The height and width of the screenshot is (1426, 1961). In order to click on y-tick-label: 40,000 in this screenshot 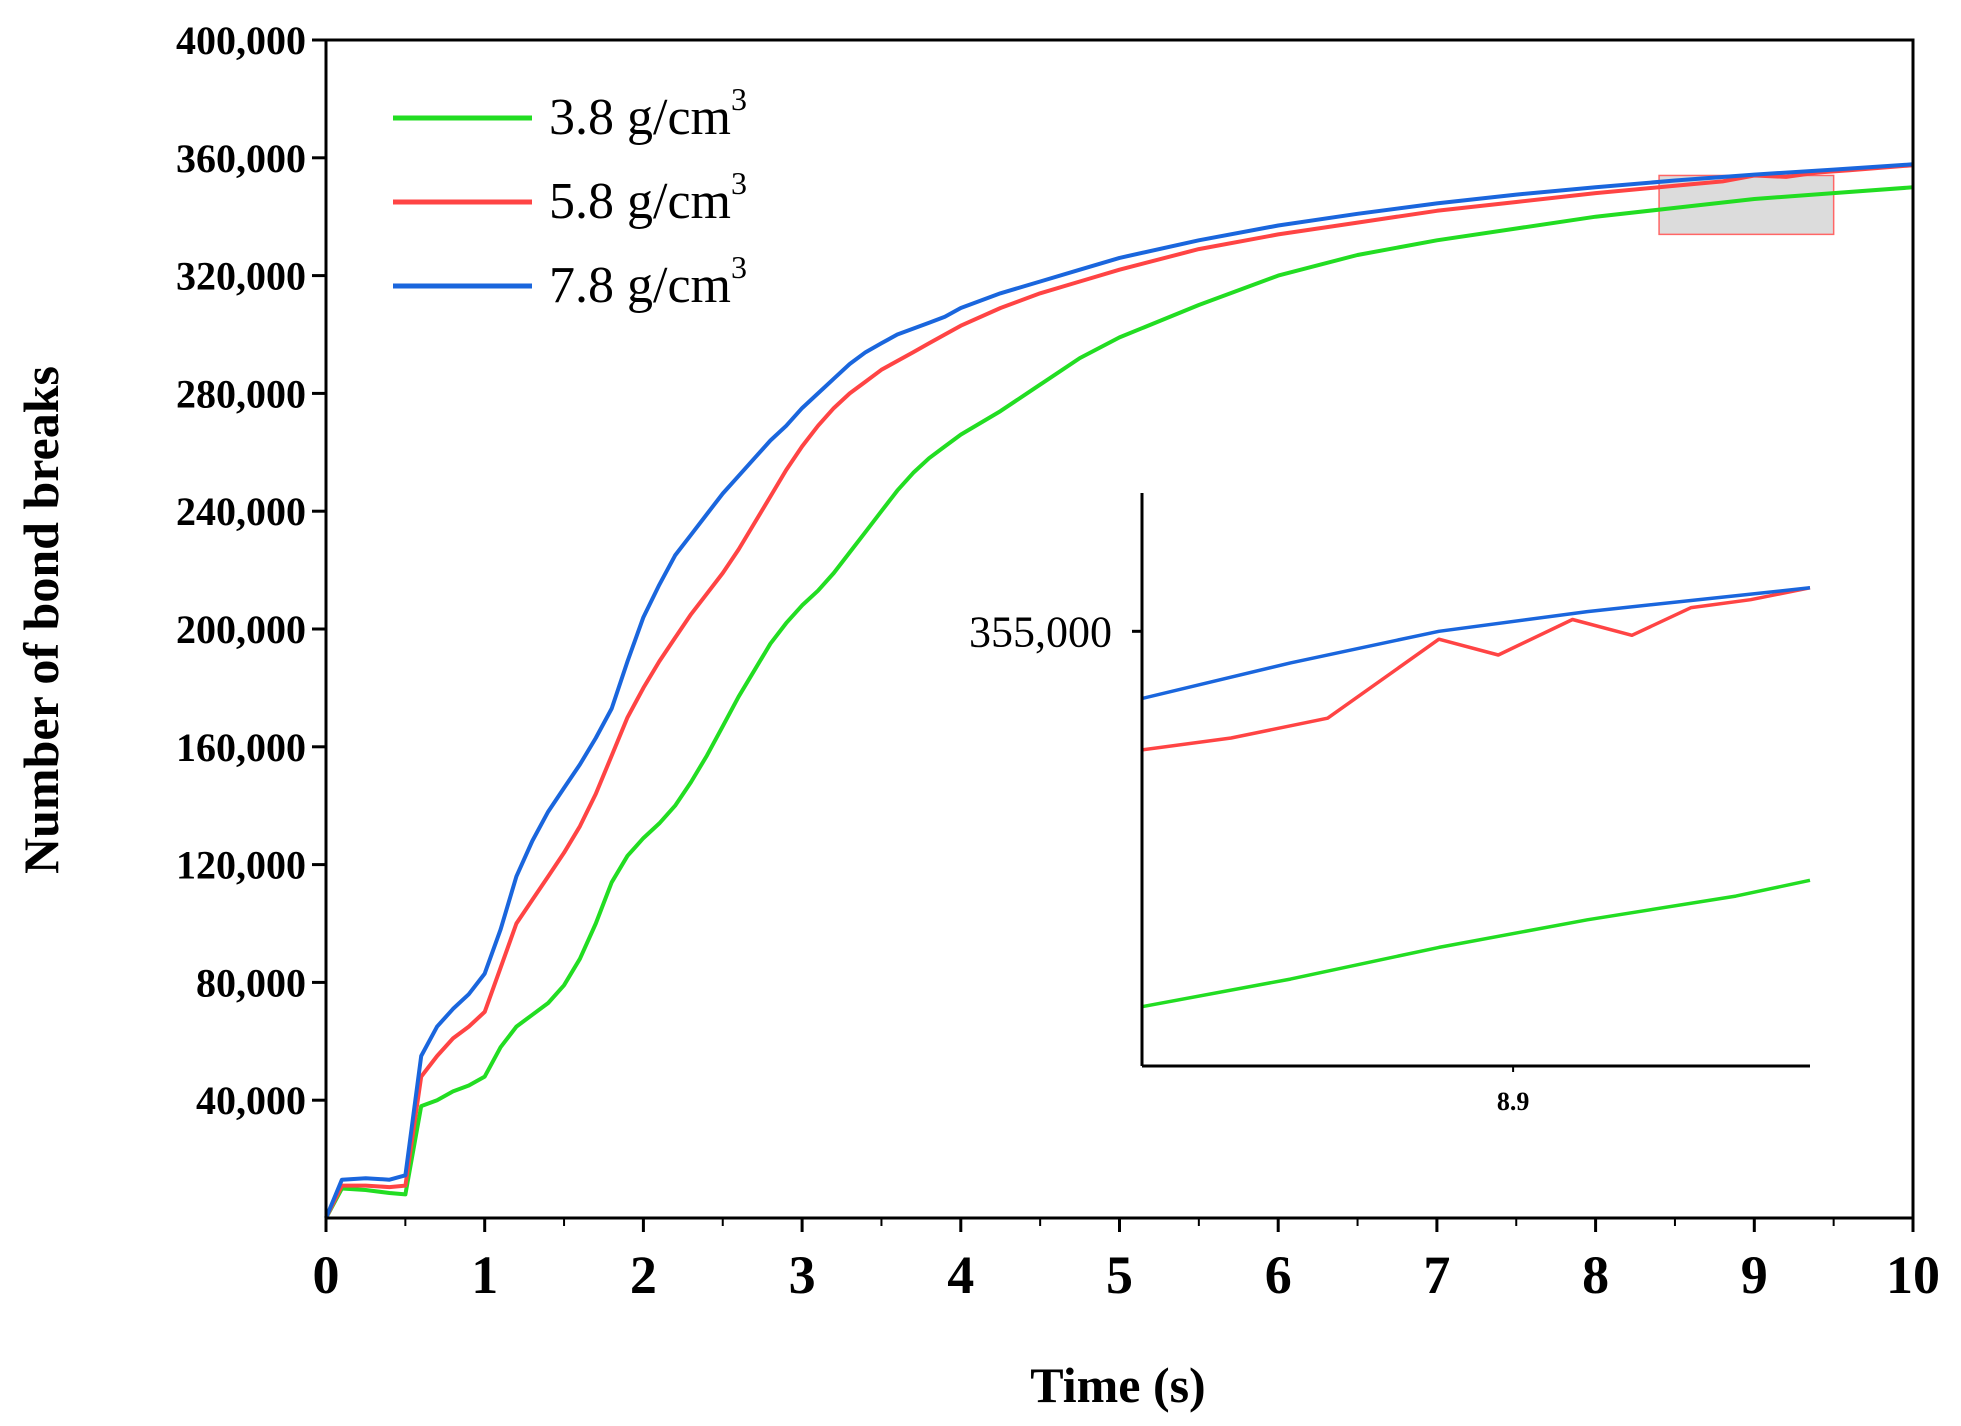, I will do `click(251, 1100)`.